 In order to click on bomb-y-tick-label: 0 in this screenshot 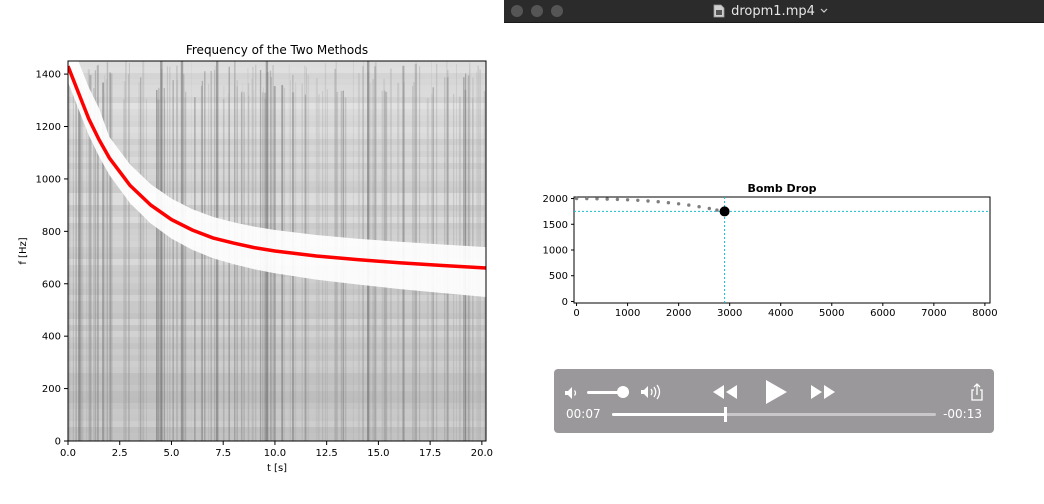, I will do `click(565, 302)`.